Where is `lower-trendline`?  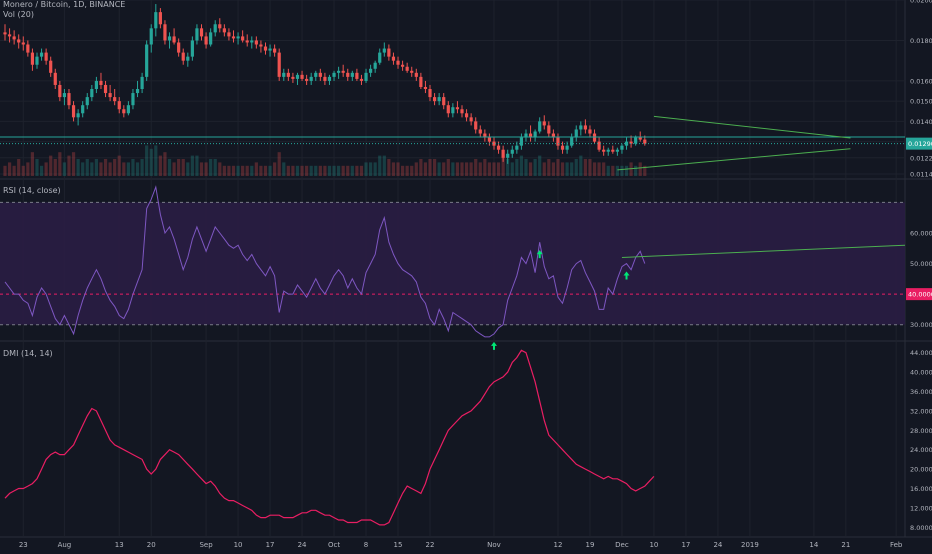 lower-trendline is located at coordinates (734, 159).